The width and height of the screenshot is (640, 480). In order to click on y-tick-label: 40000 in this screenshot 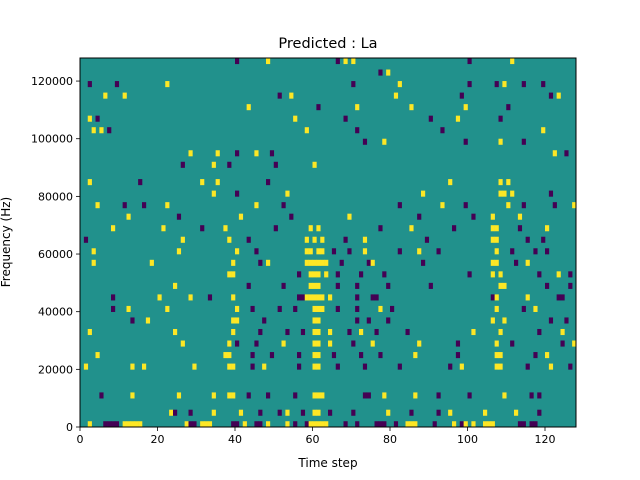, I will do `click(55, 312)`.